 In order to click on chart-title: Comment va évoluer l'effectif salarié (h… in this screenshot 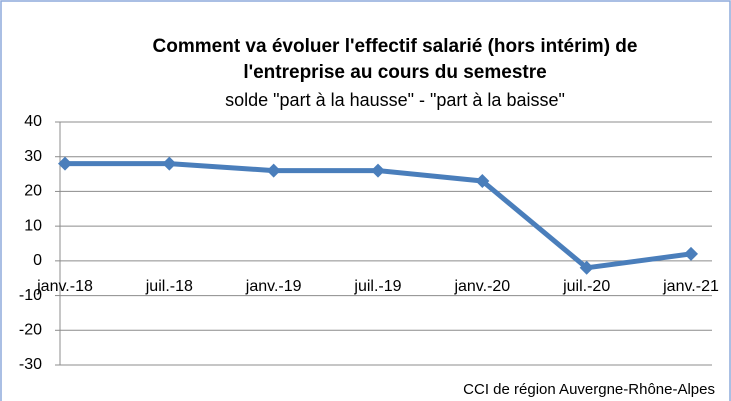, I will do `click(395, 46)`.